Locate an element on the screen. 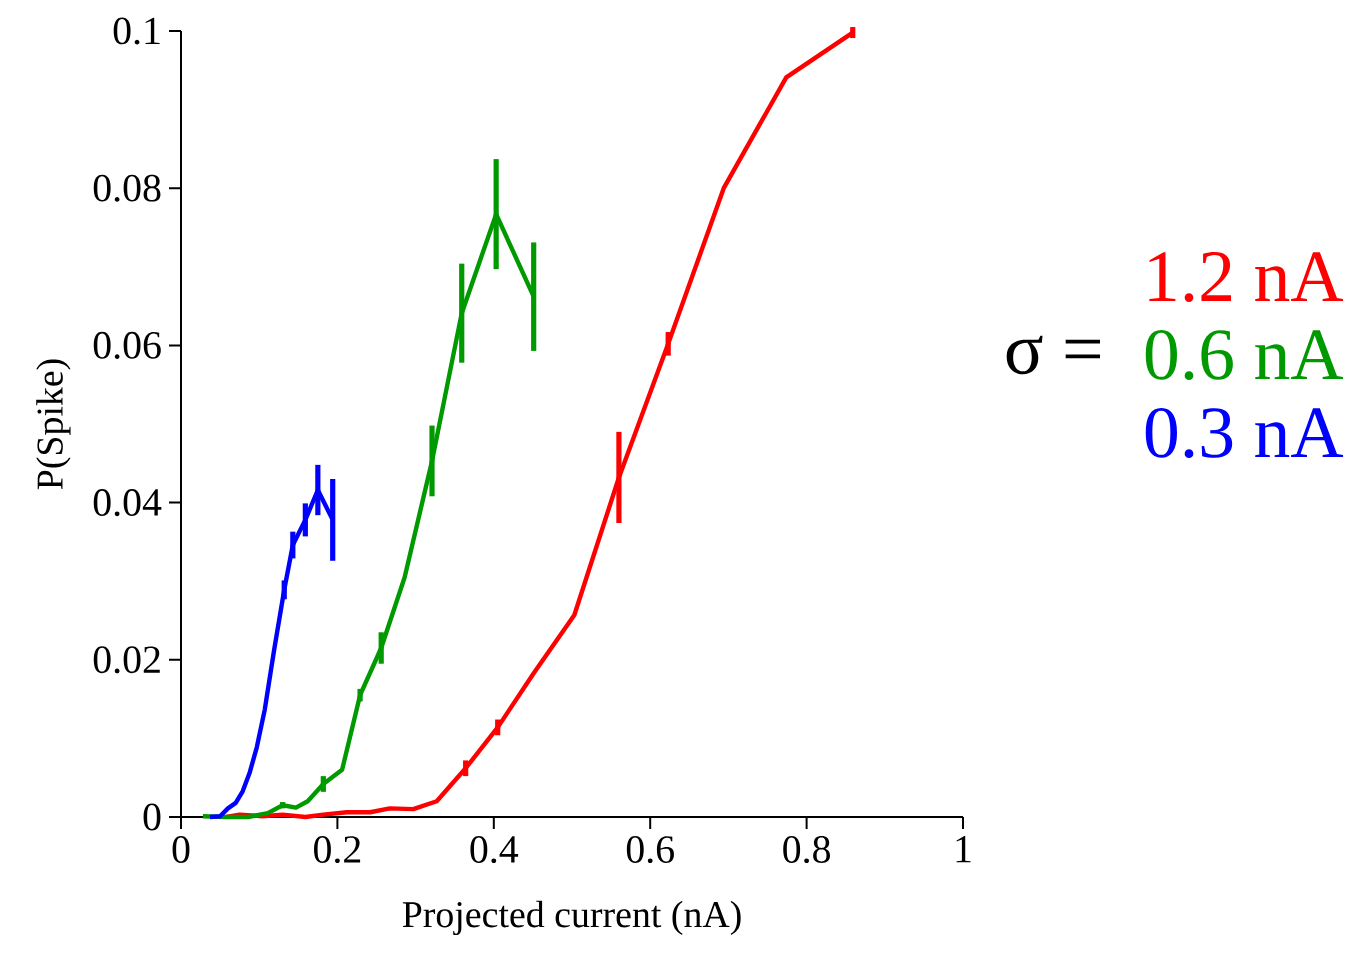 This screenshot has height=958, width=1355. x-tick-label: 0.6 is located at coordinates (650, 850).